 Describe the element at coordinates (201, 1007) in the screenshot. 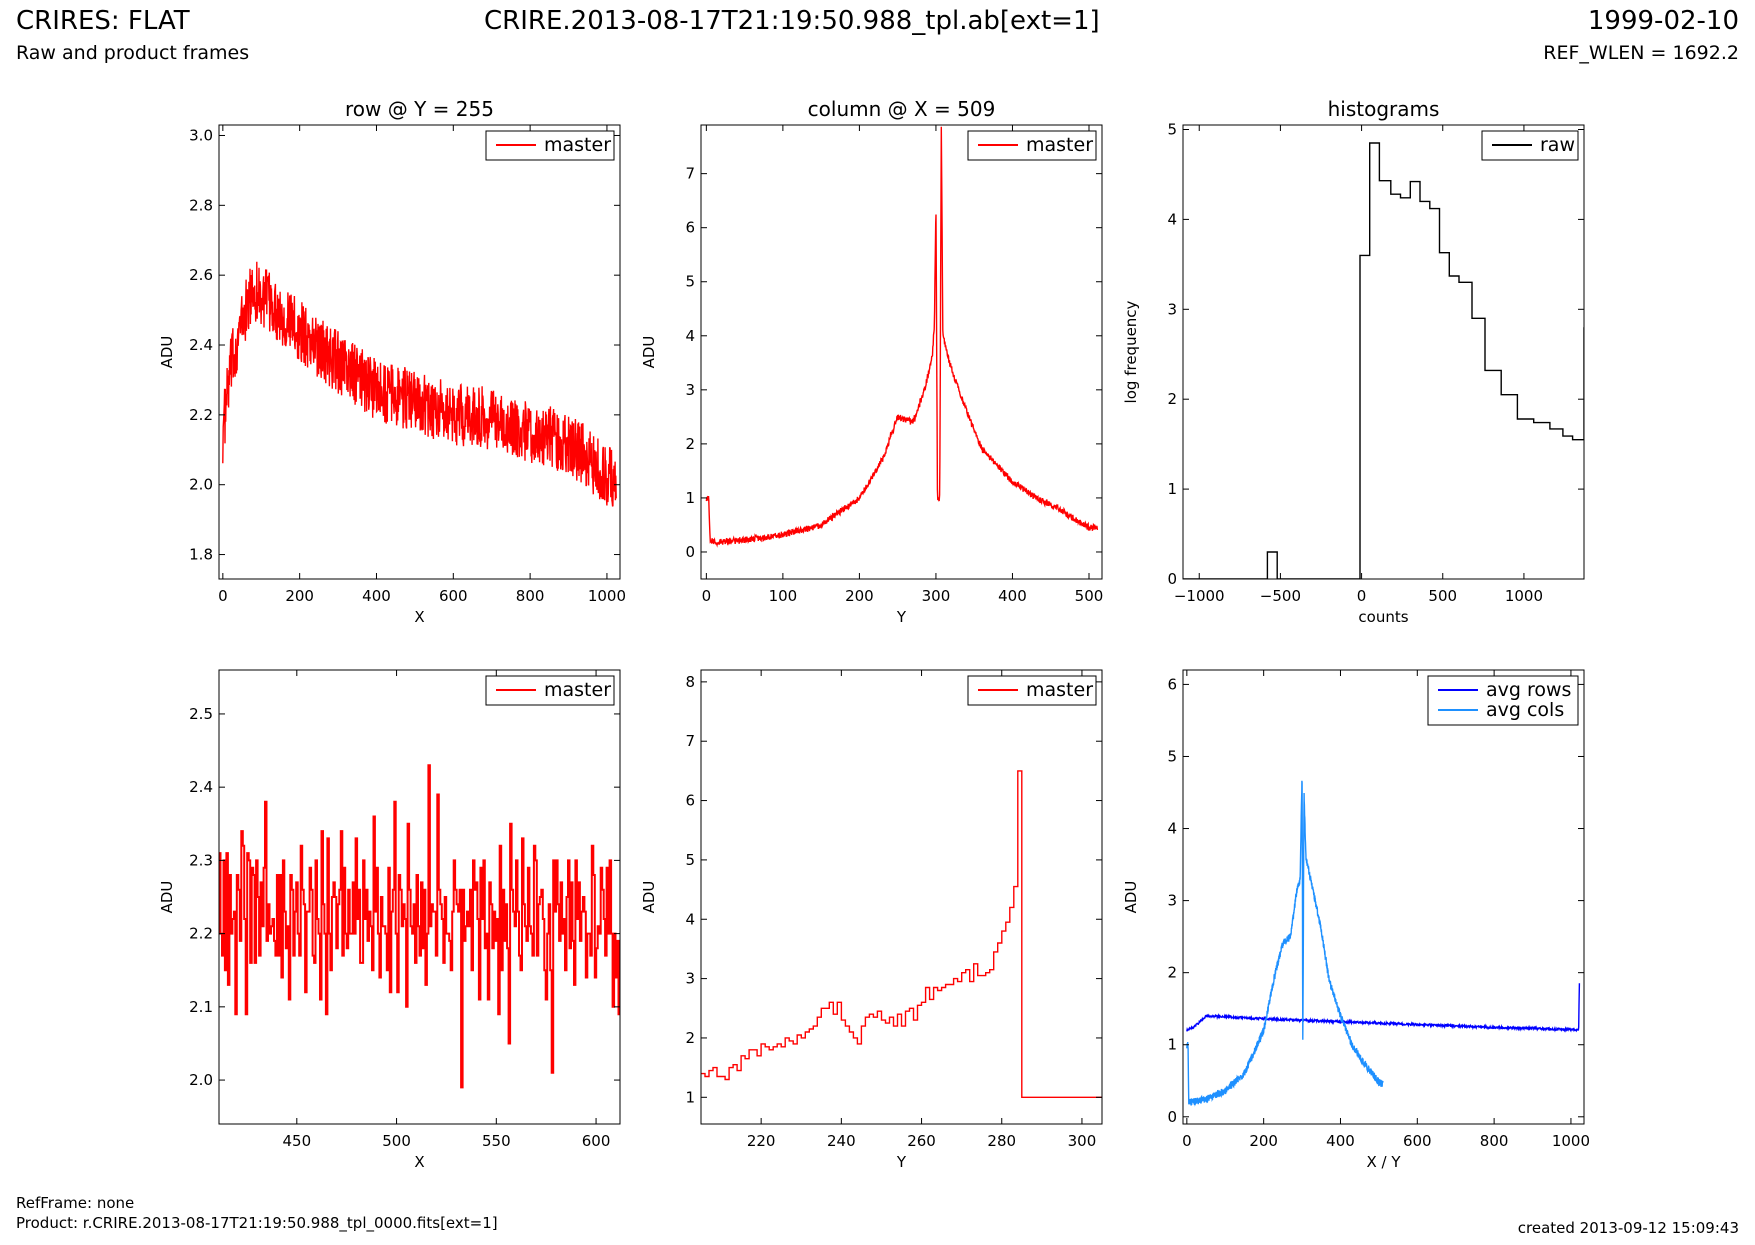

I see `y-tick-label: 2.1` at that location.